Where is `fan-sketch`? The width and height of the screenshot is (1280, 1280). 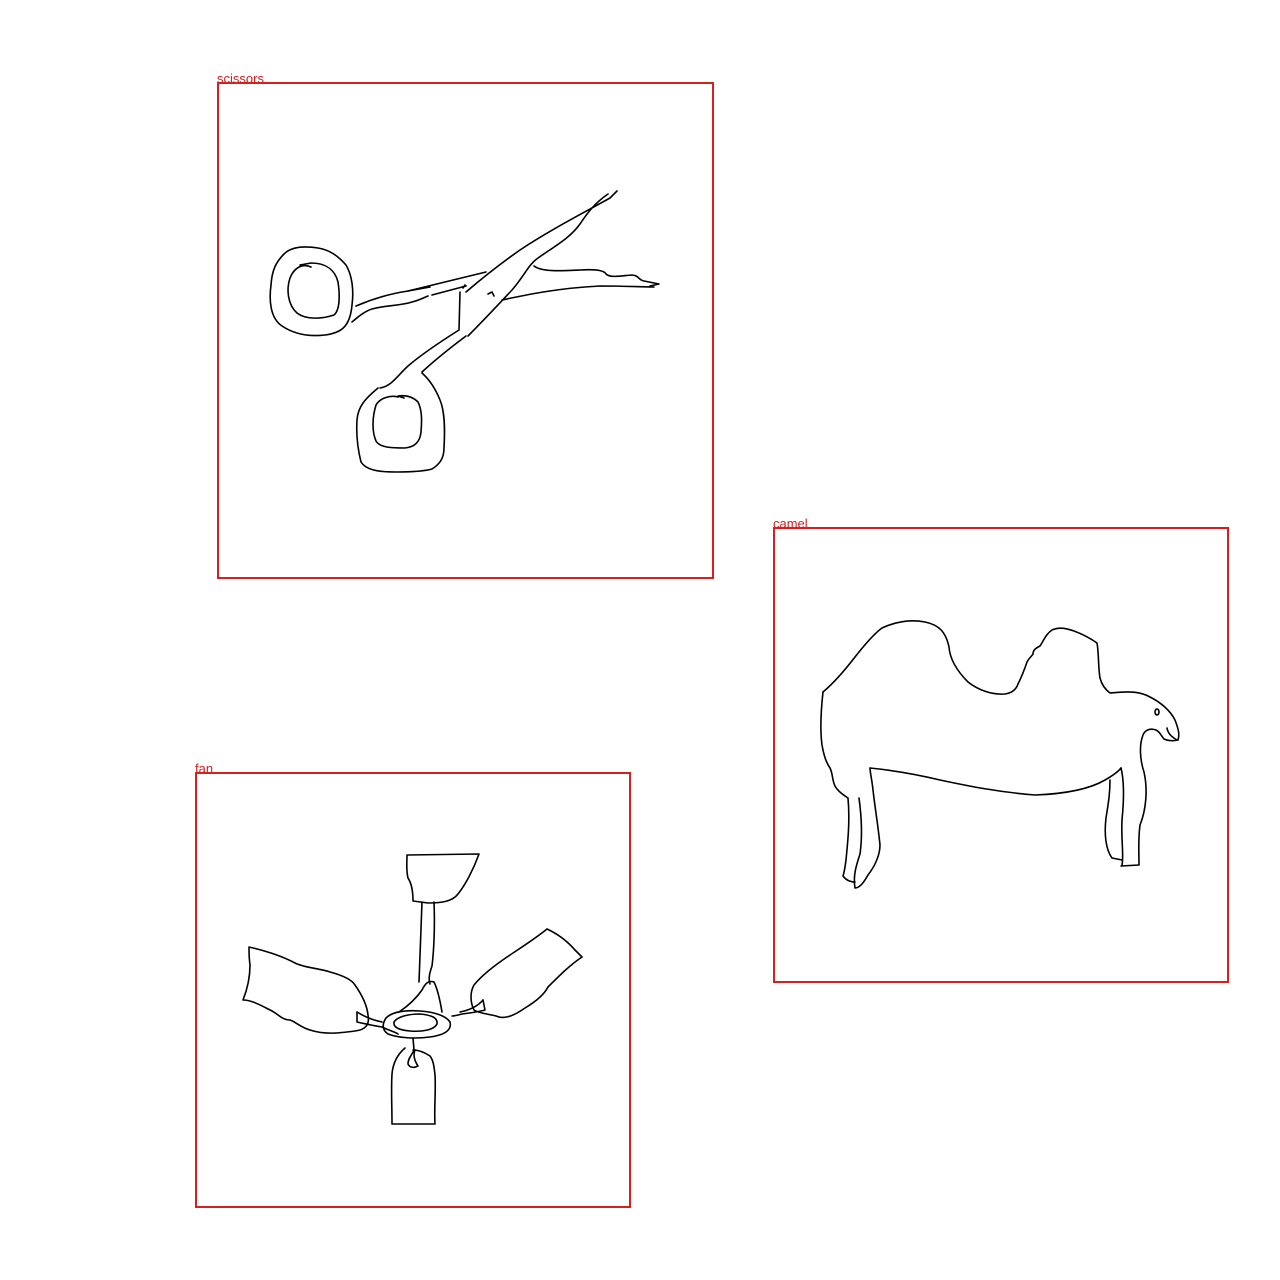
fan-sketch is located at coordinates (412, 989).